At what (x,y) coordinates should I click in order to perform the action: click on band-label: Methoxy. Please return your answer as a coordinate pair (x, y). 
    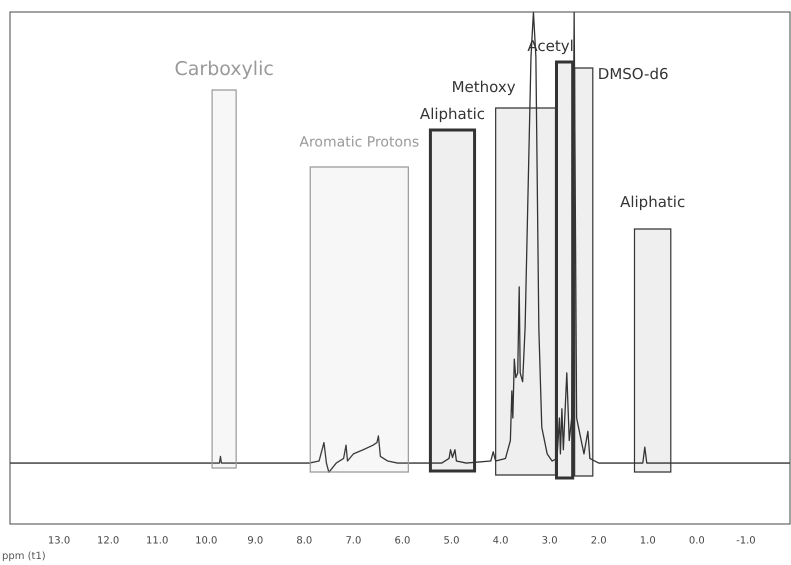
    Looking at the image, I should click on (484, 87).